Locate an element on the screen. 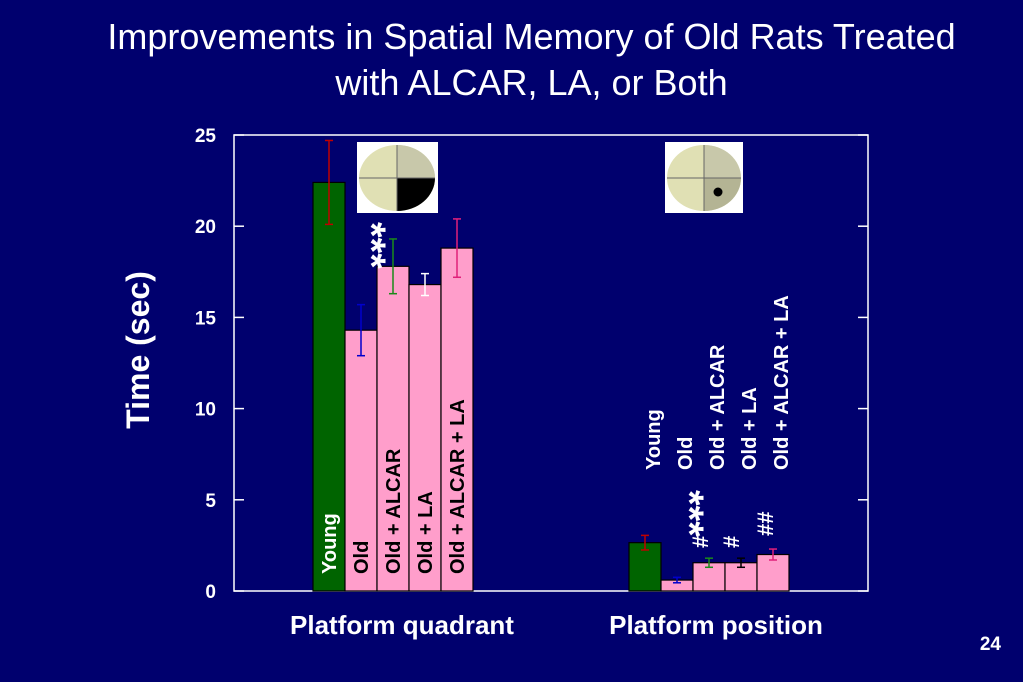  water-maze-position-icon is located at coordinates (704, 177).